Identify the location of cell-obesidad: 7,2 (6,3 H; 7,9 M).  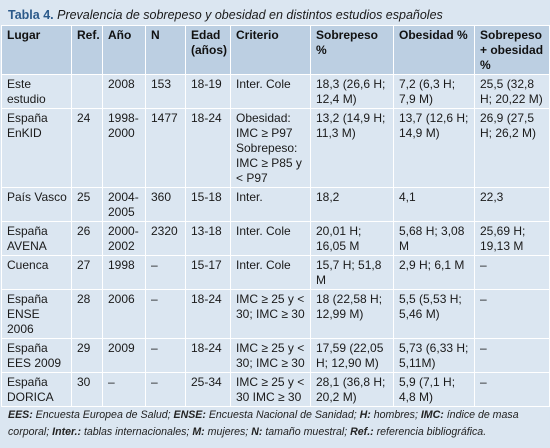
(434, 91).